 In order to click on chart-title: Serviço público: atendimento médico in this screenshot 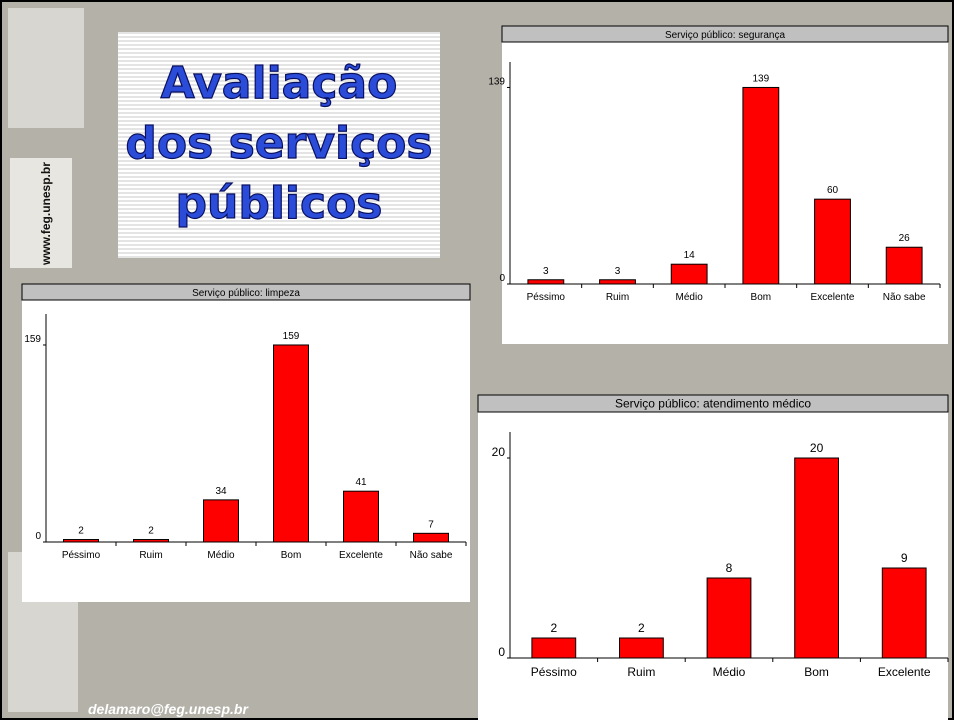, I will do `click(713, 404)`.